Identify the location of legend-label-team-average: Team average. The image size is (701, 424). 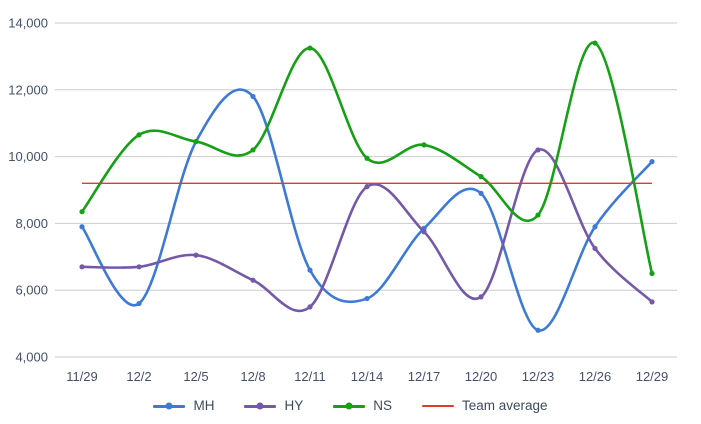
(504, 406).